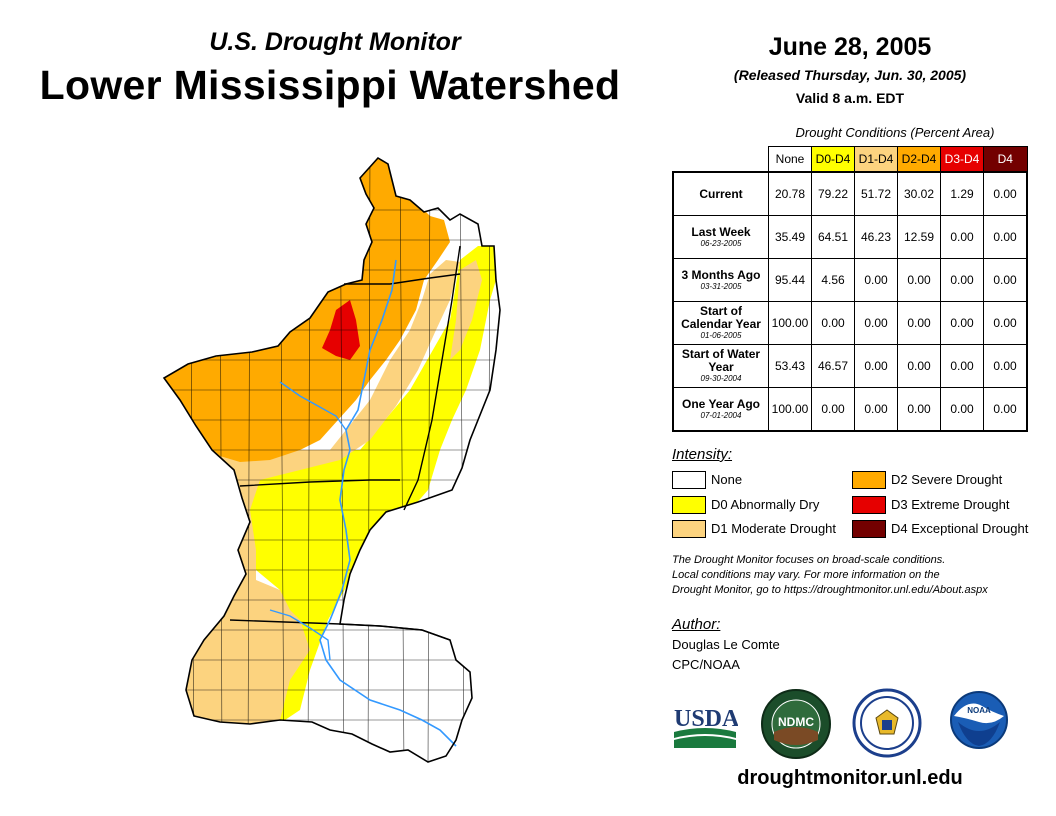  What do you see at coordinates (765, 504) in the screenshot?
I see `legend-label-d0: D0 Abnormally Dry` at bounding box center [765, 504].